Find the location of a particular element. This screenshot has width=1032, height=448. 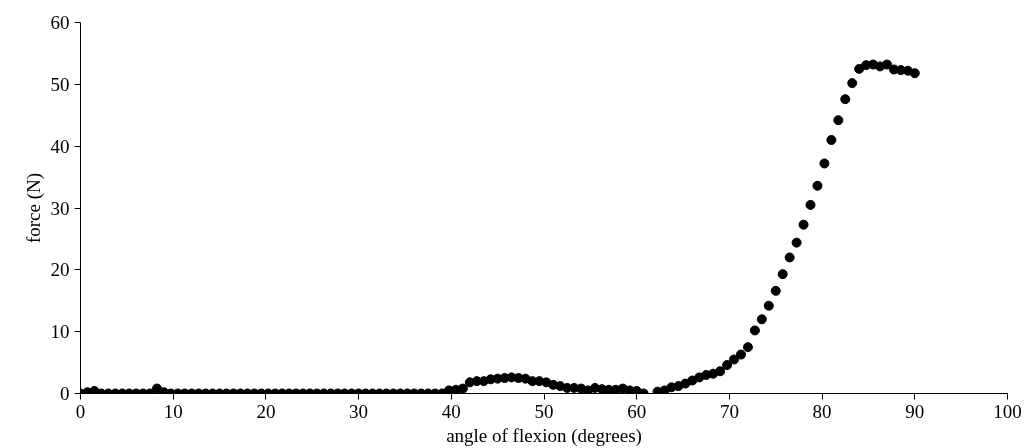

y-axis-title: force (N) is located at coordinates (33, 208).